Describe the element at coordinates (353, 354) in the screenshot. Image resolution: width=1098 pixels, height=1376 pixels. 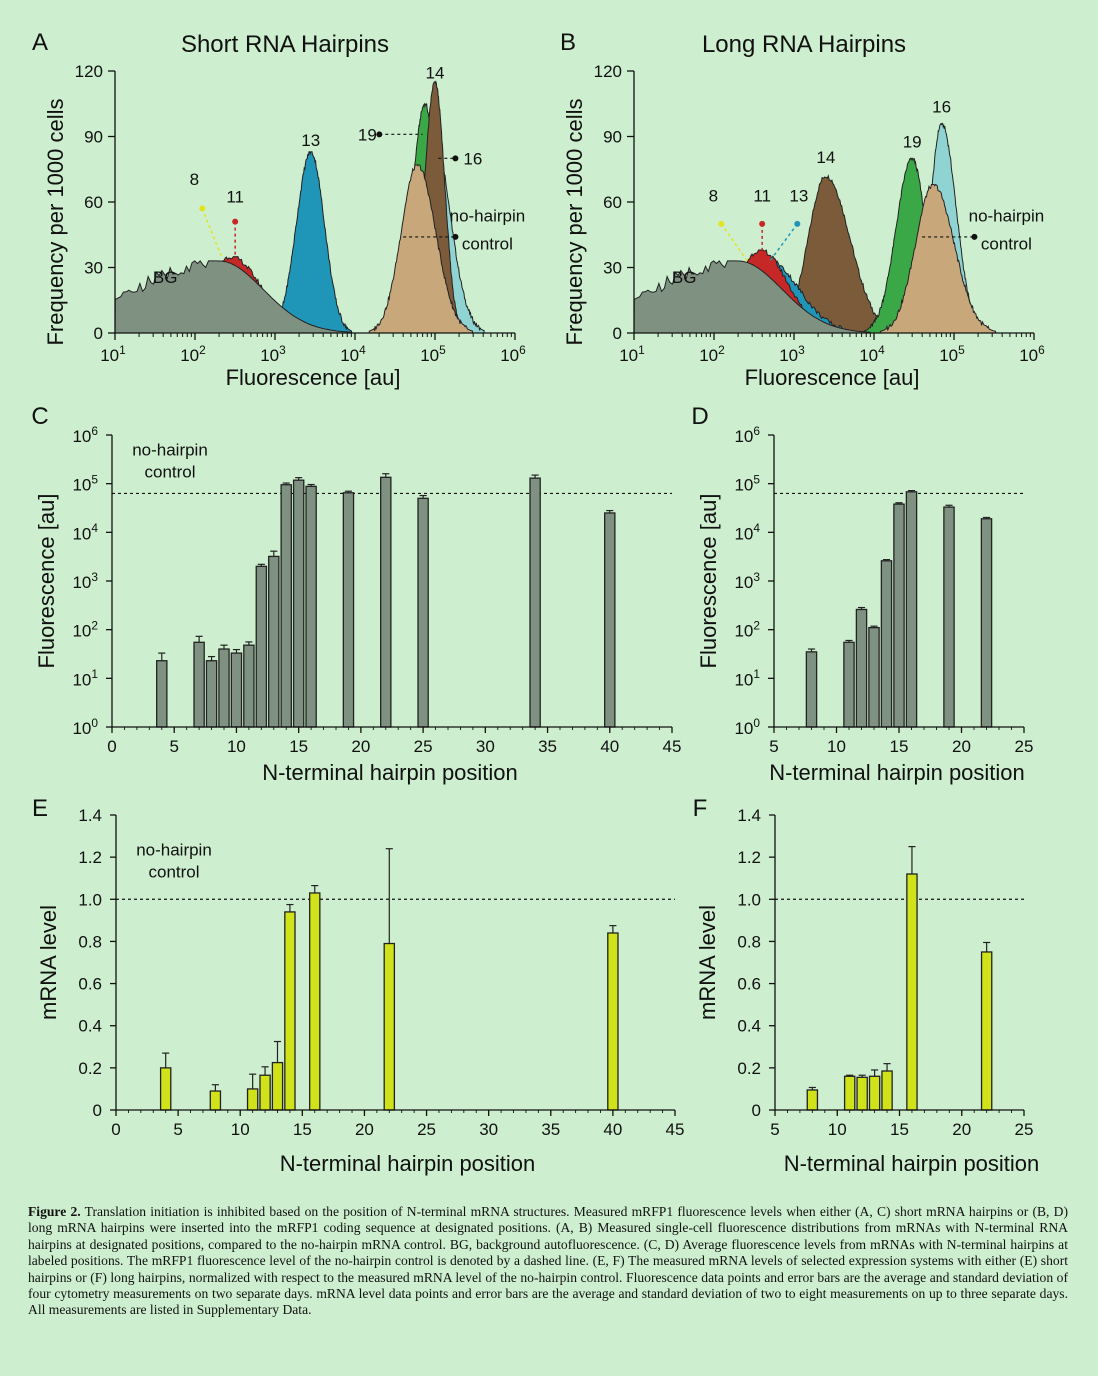
I see `x-tick-label: 10⁴` at that location.